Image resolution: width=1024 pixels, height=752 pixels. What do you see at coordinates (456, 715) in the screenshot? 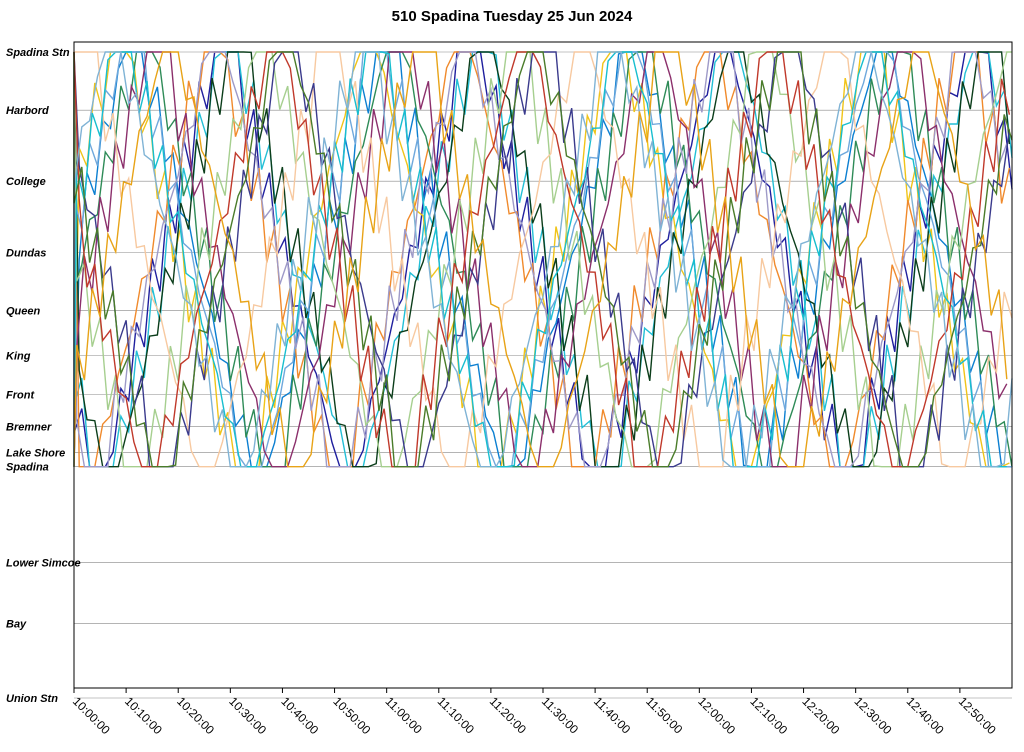
I see `x-tick-label: 11:10:00` at bounding box center [456, 715].